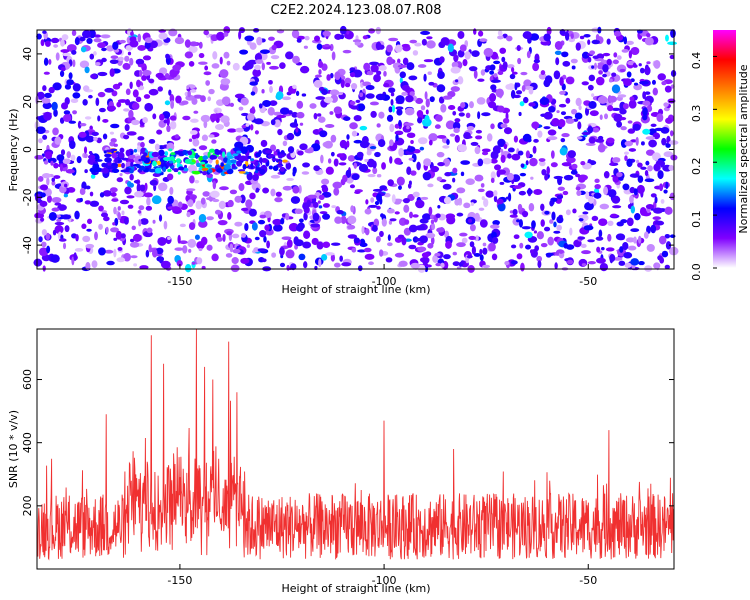  I want to click on colorbar-tick-label: 0.0, so click(696, 272).